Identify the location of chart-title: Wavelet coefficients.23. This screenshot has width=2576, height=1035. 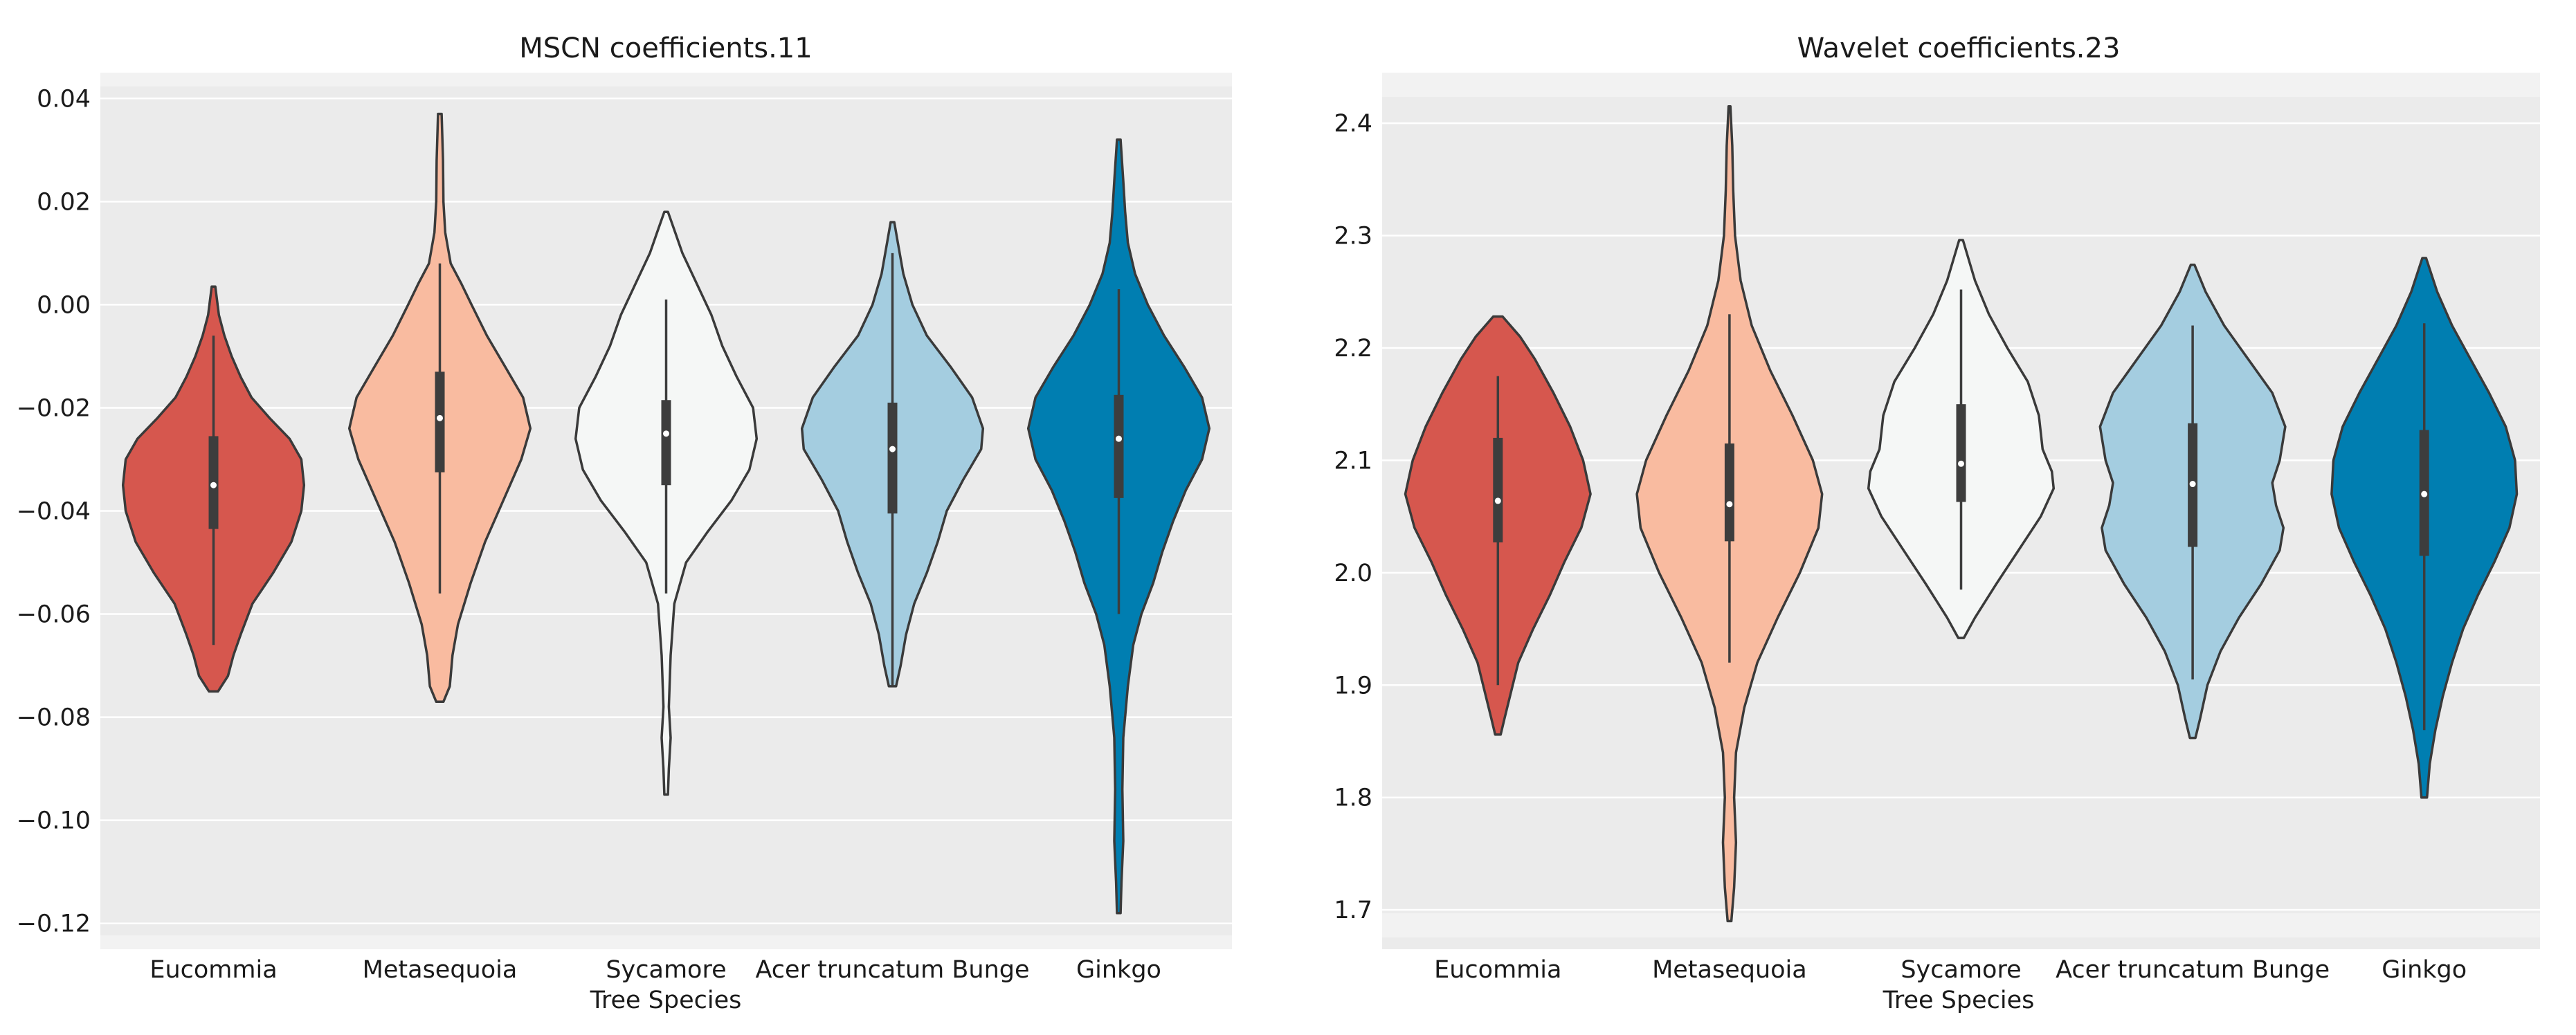
(1959, 49).